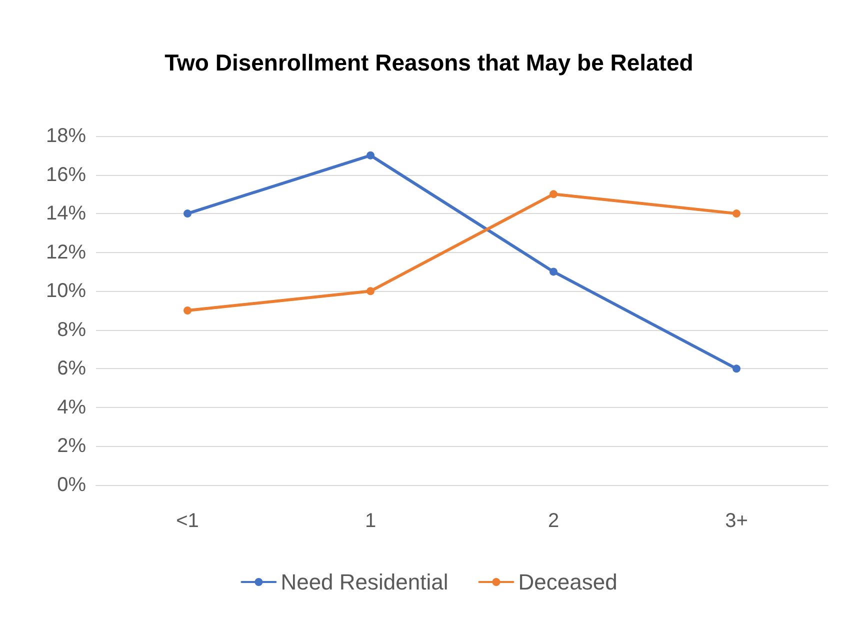  I want to click on legend-label: Deceased, so click(568, 582).